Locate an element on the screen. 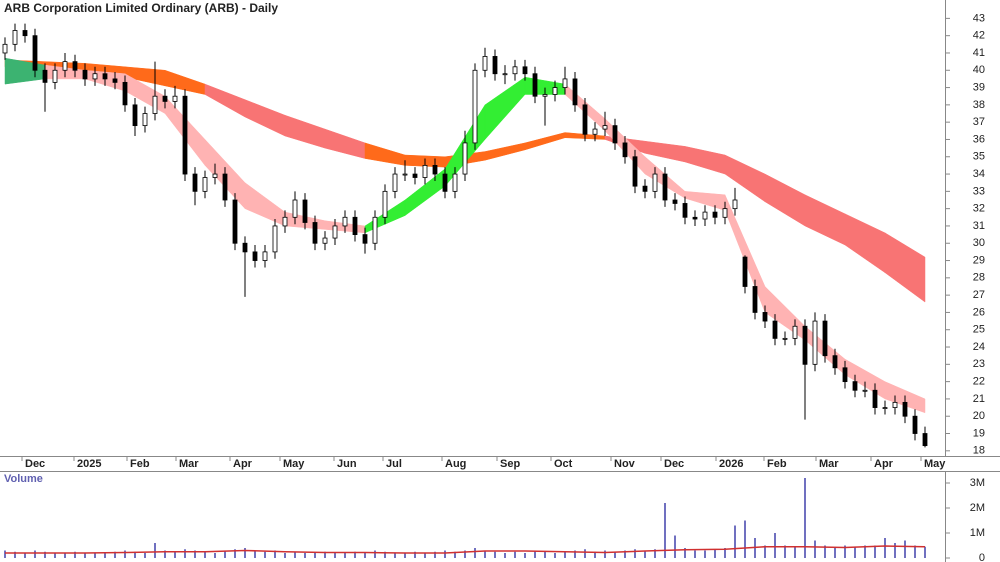 This screenshot has height=562, width=1000. y-tick-label: 35 is located at coordinates (979, 157).